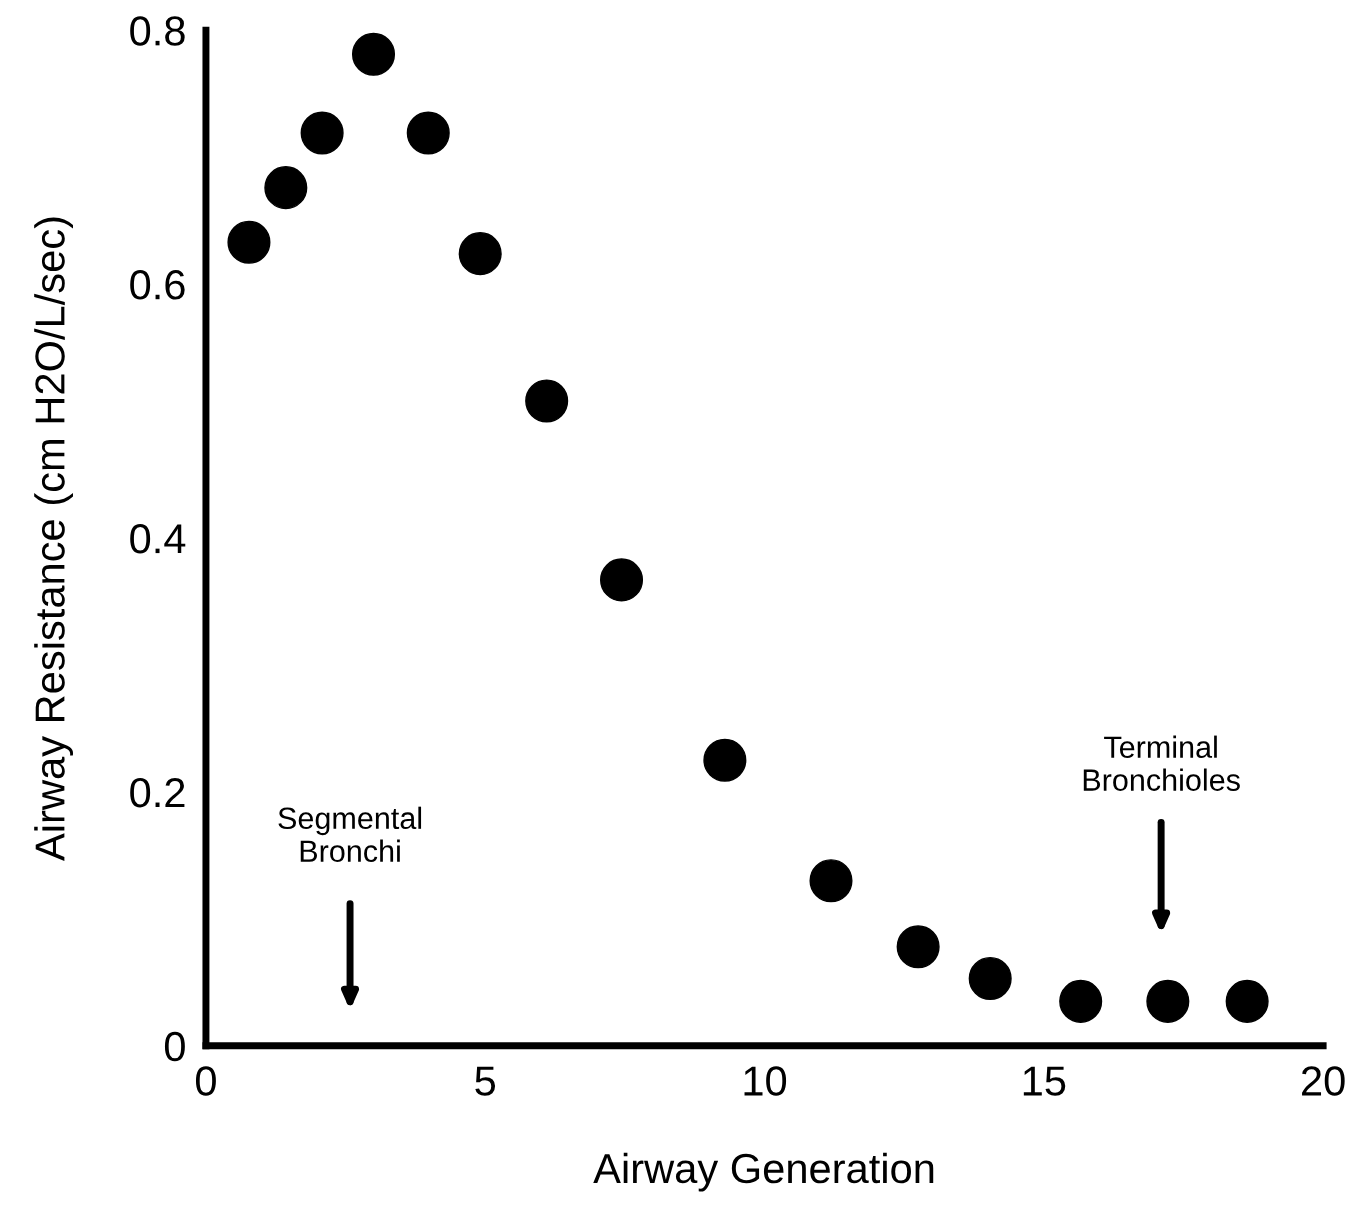 The height and width of the screenshot is (1209, 1346). Describe the element at coordinates (1161, 763) in the screenshot. I see `annotation: Terminal Bronchioles` at that location.